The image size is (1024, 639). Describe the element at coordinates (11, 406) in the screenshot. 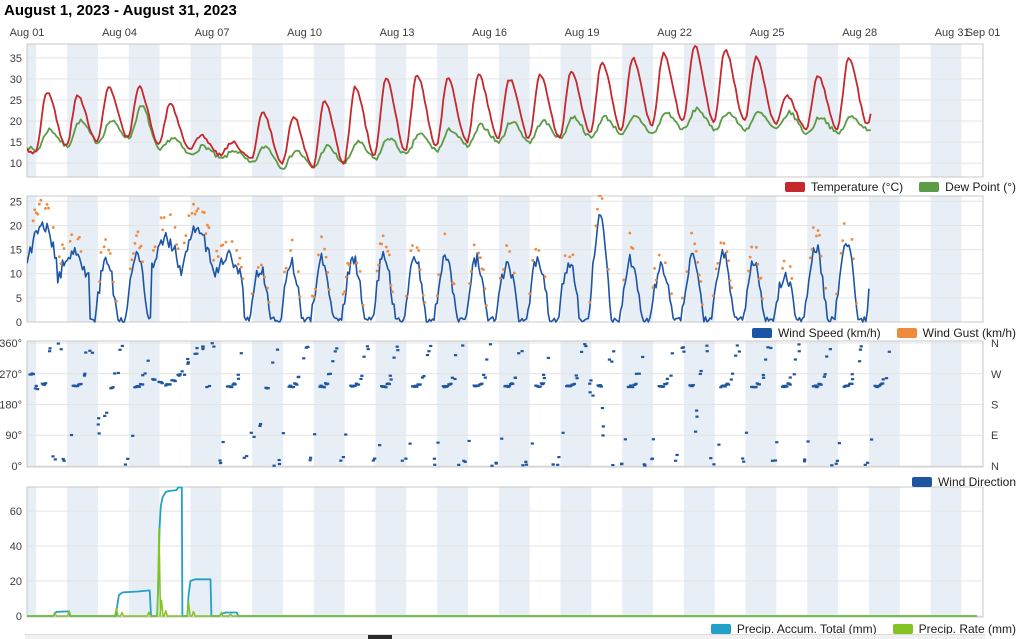

I see `y-tick-label: 180°` at that location.